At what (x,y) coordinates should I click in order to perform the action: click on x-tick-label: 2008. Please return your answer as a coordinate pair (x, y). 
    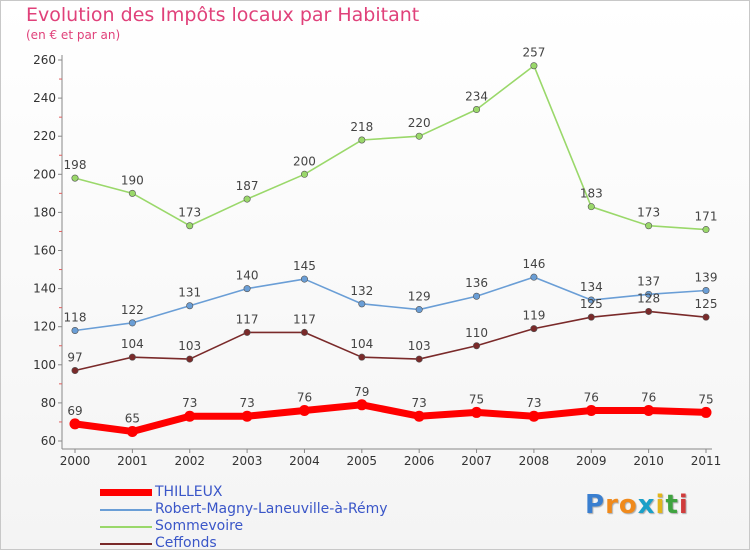
    Looking at the image, I should click on (534, 461).